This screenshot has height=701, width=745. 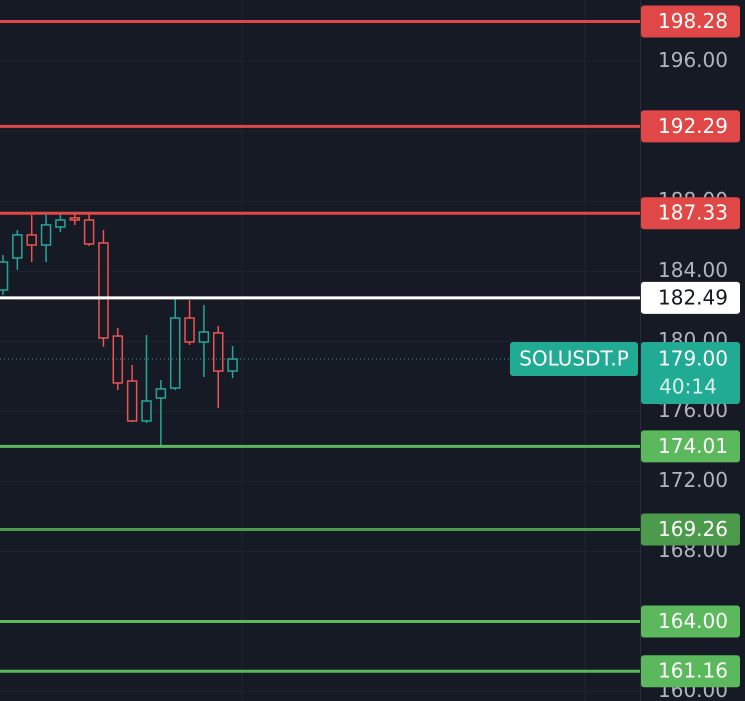 What do you see at coordinates (693, 270) in the screenshot?
I see `y-tick-label: 184.00` at bounding box center [693, 270].